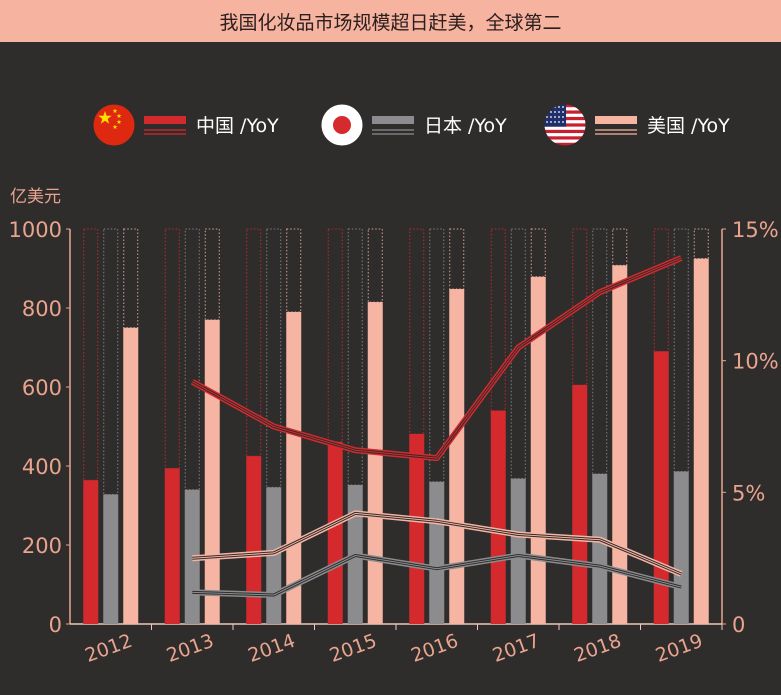  Describe the element at coordinates (108, 648) in the screenshot. I see `x-tick-label: 2012` at that location.